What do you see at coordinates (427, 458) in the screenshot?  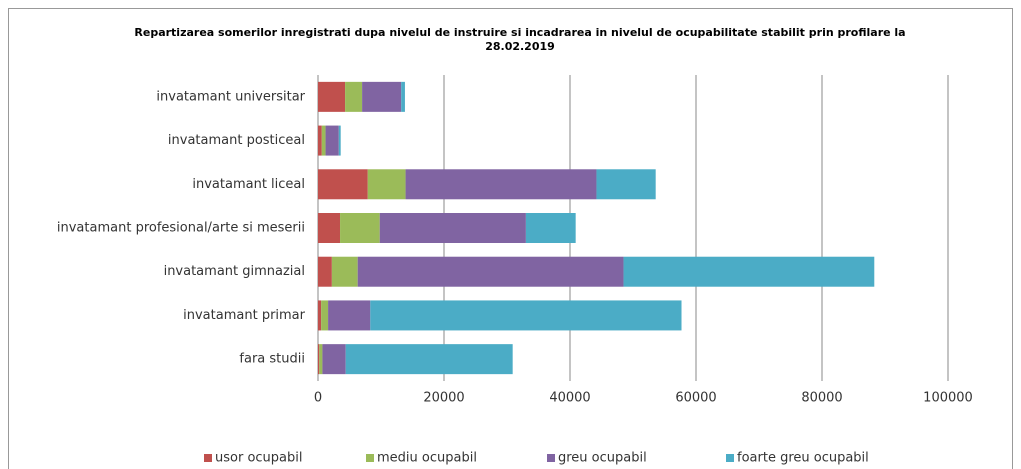 I see `legend-label: mediu ocupabil` at bounding box center [427, 458].